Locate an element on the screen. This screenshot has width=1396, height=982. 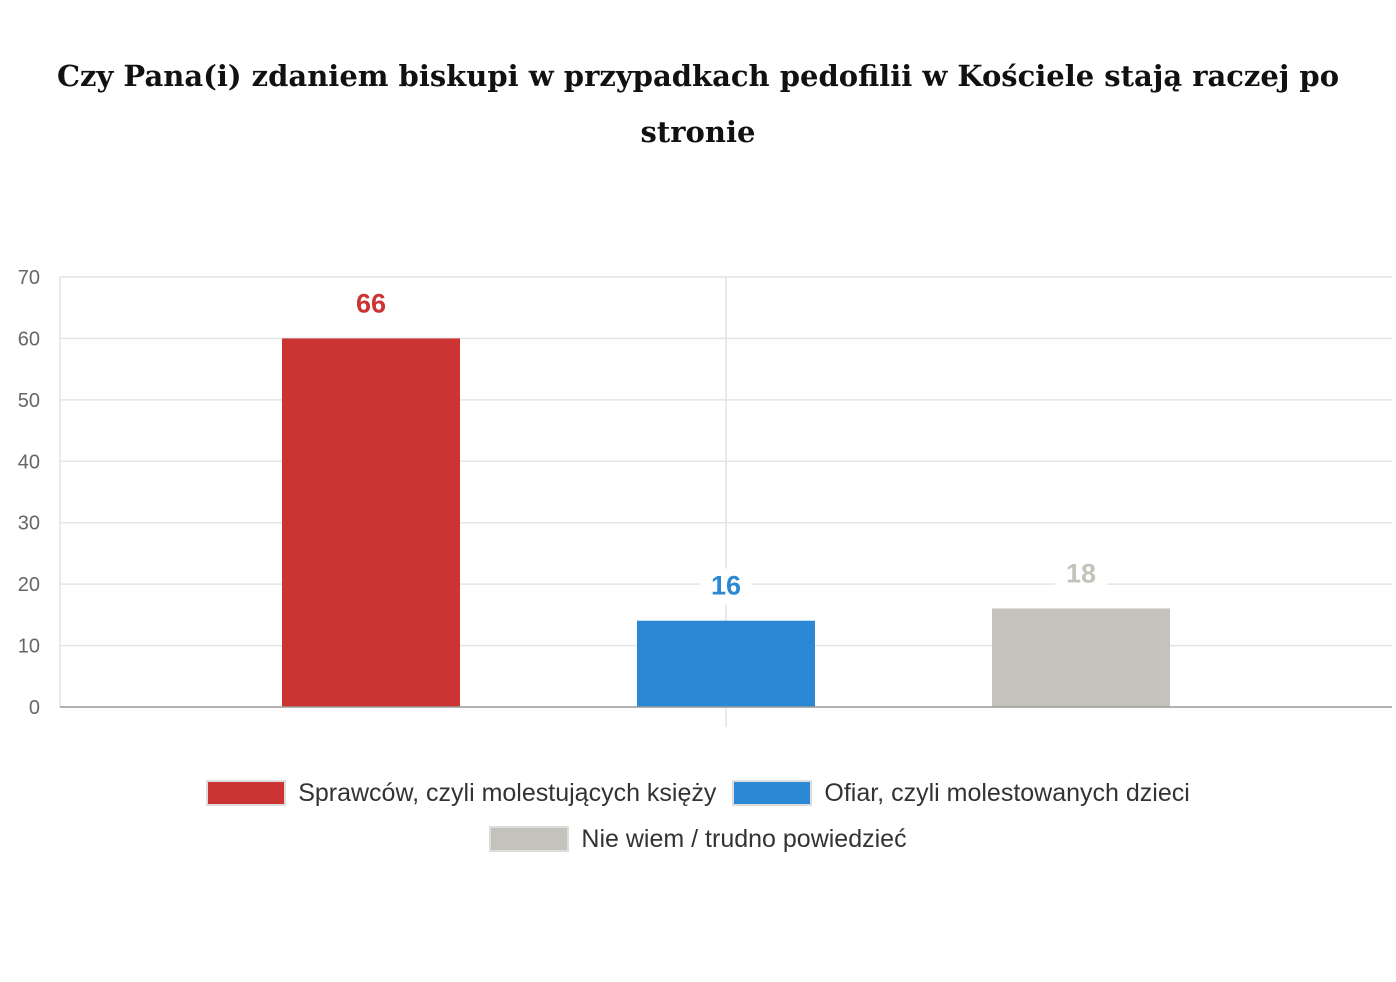
legend-swatch-perpetrators is located at coordinates (246, 793).